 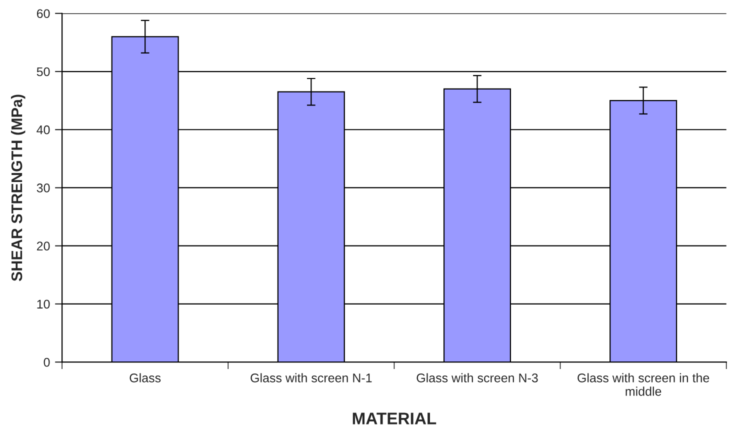 I want to click on y-tick-label: 40, so click(x=43, y=129).